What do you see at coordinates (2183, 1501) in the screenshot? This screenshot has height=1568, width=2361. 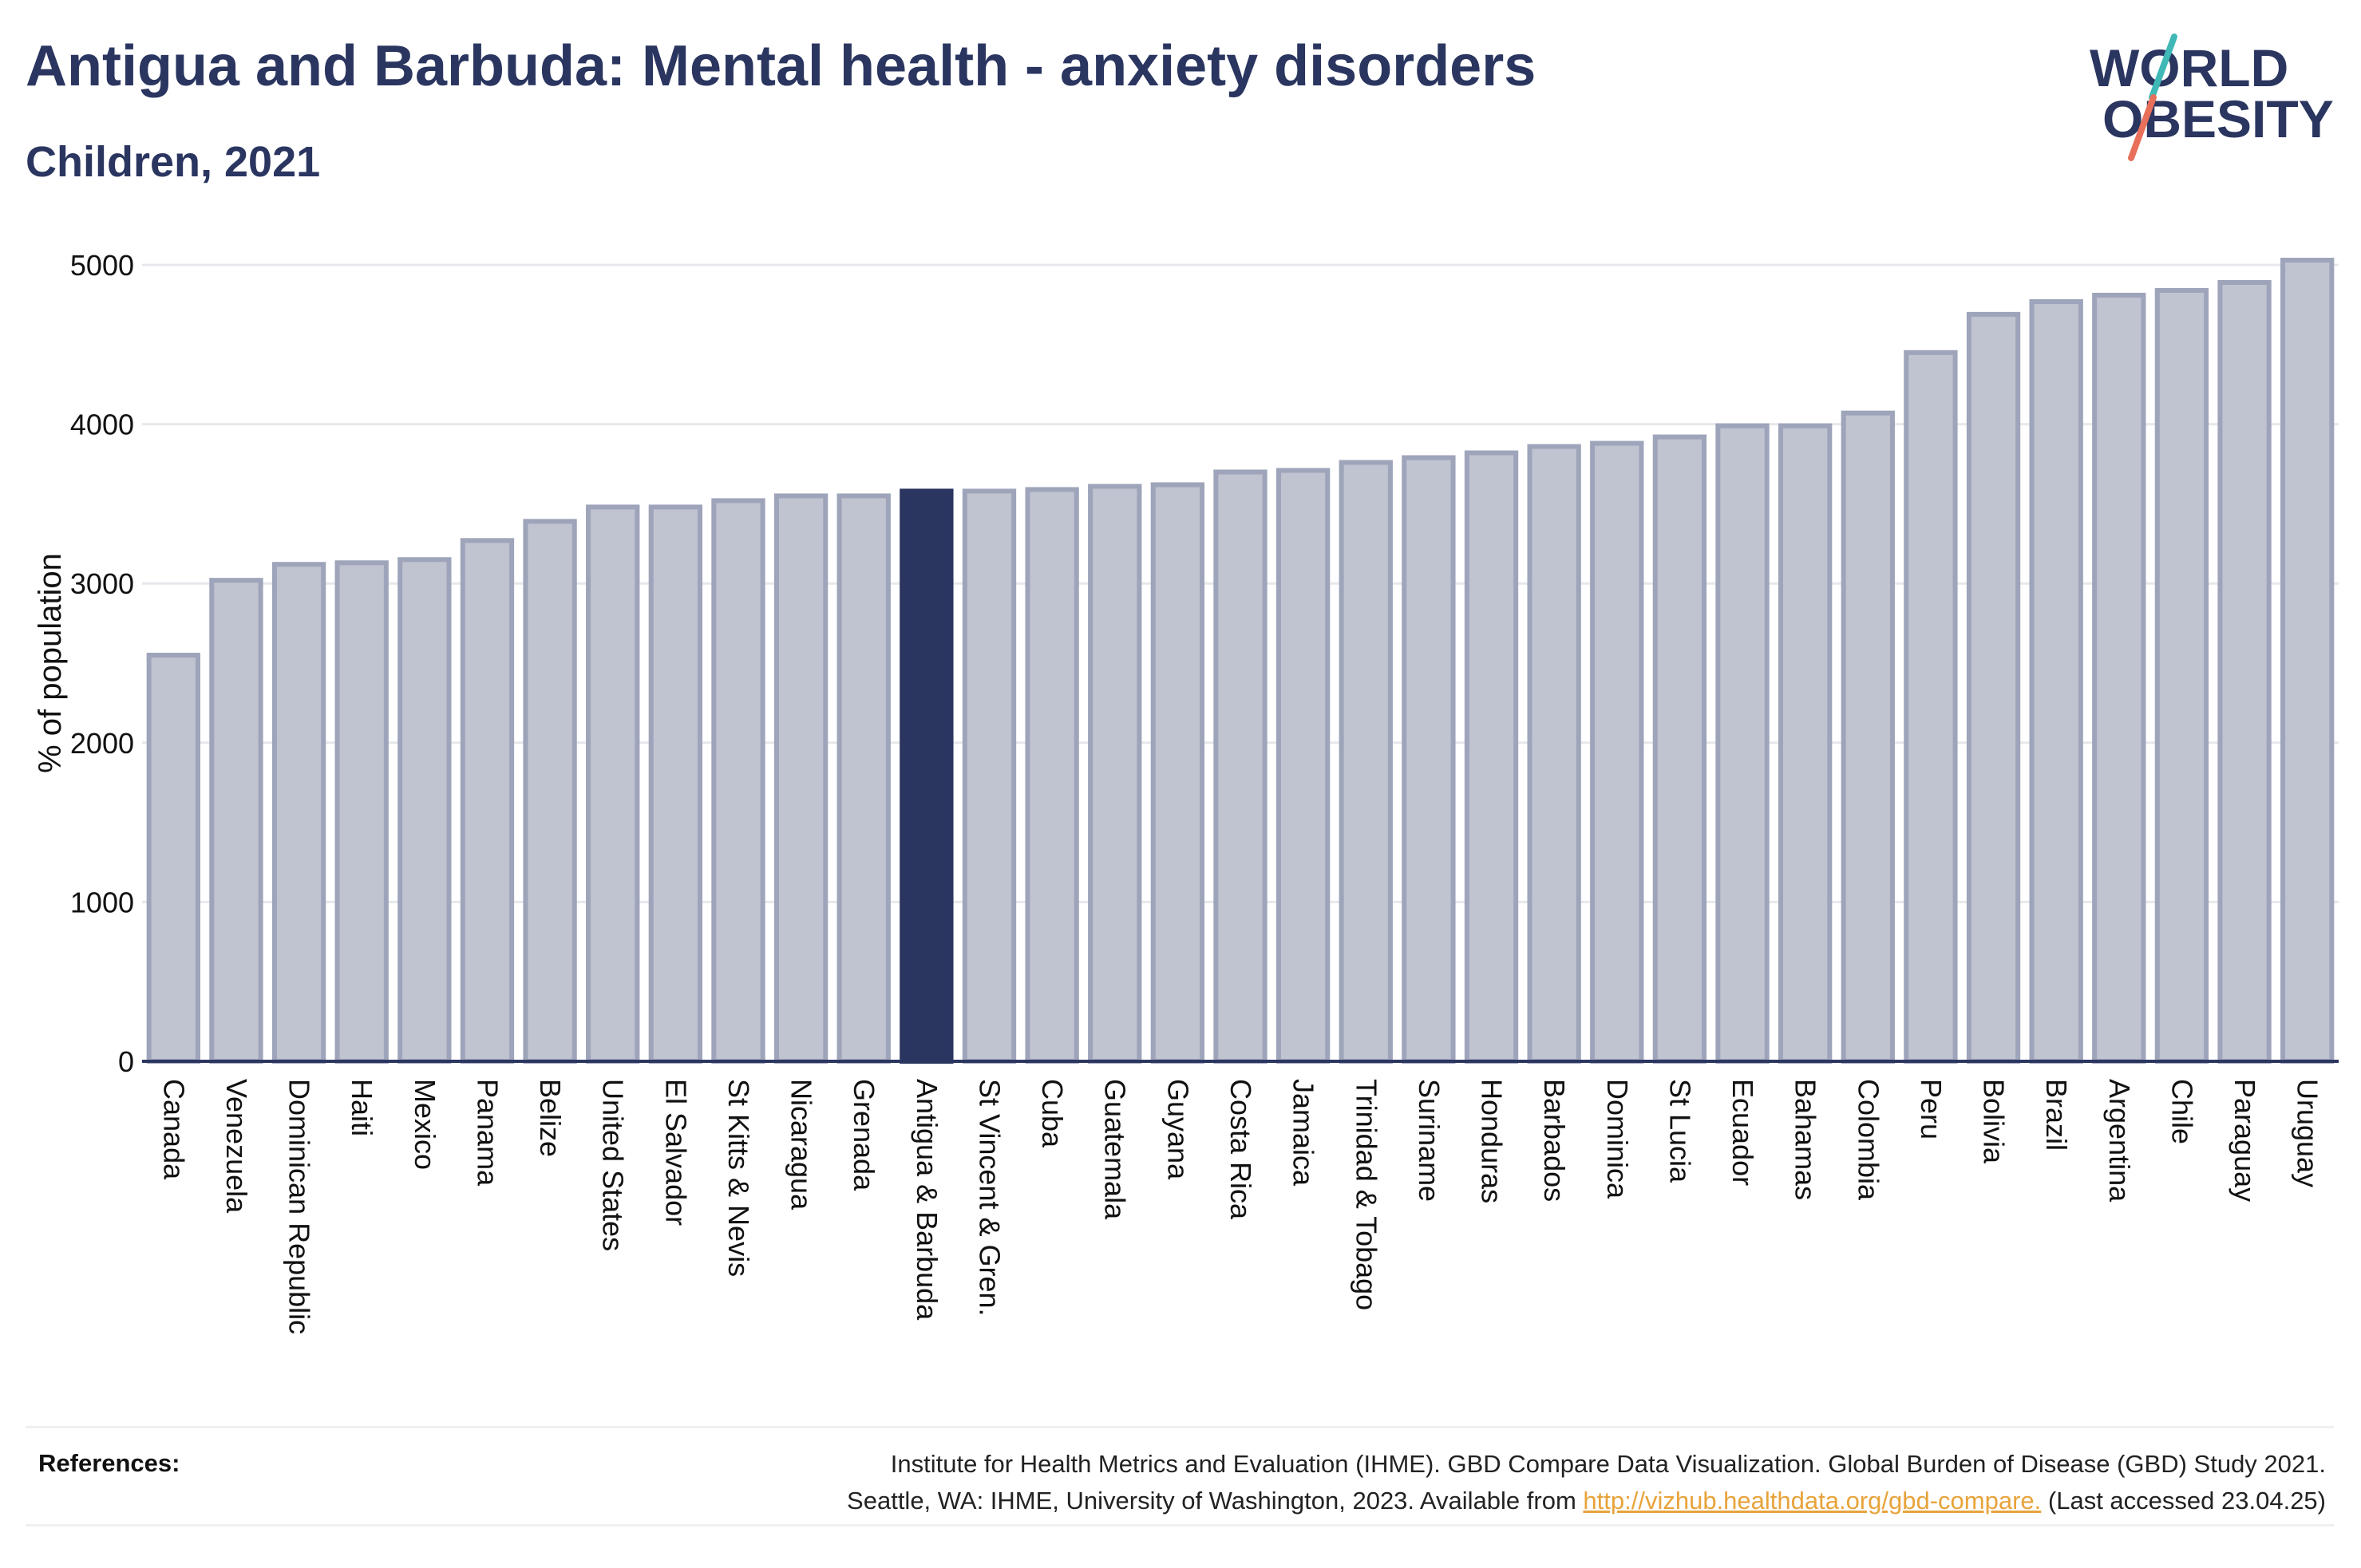 I see `reference-line-2-suffix: (Last accessed 23.04.25)` at bounding box center [2183, 1501].